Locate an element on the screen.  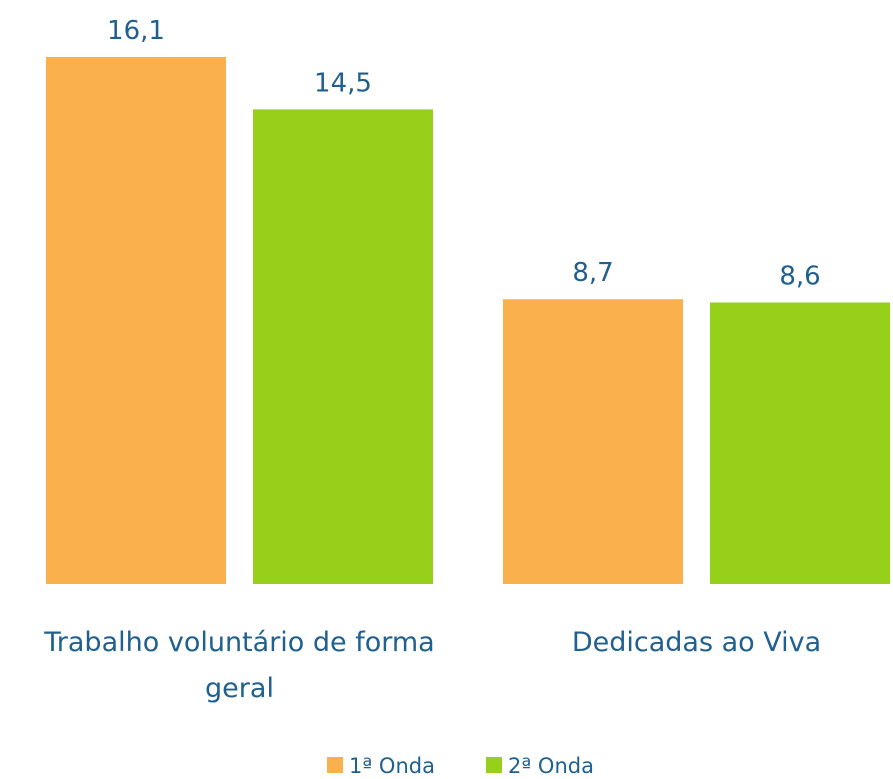
category-label: Dedicadas ao Viva is located at coordinates (696, 642).